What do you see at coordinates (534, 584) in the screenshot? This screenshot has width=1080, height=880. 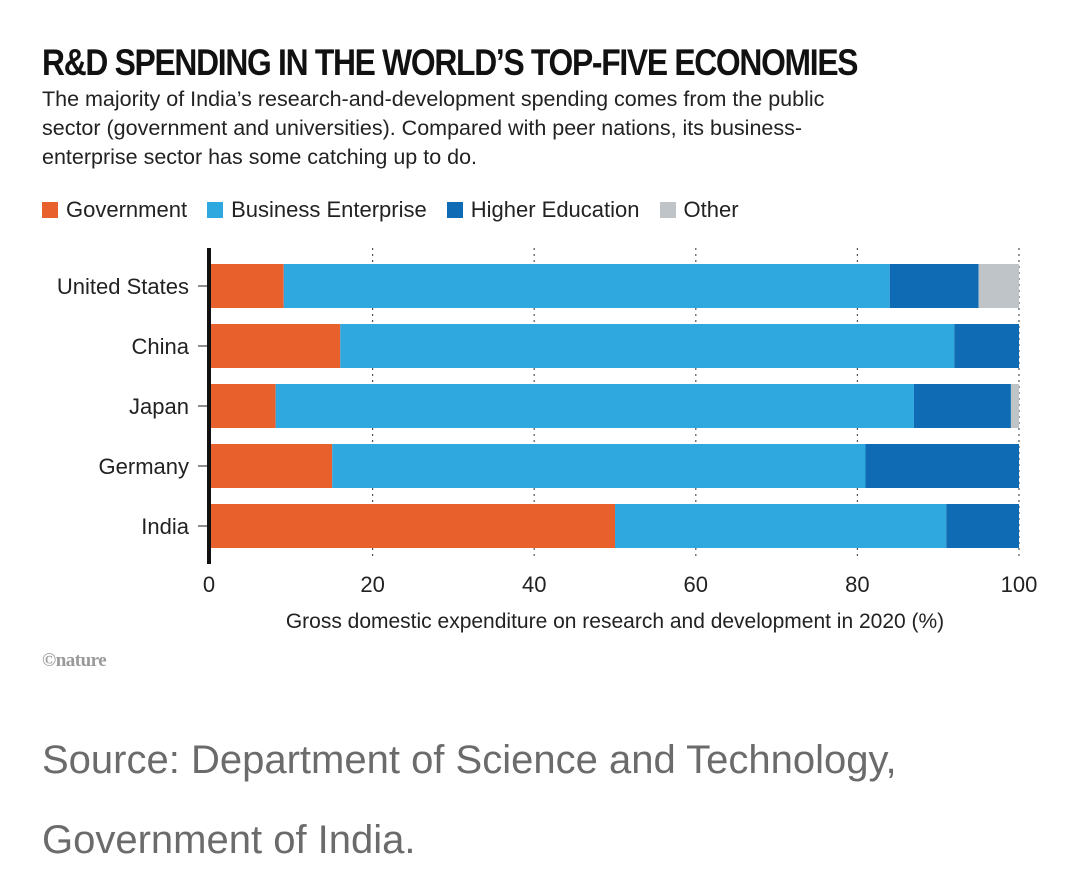 I see `x-tick-label: 40` at bounding box center [534, 584].